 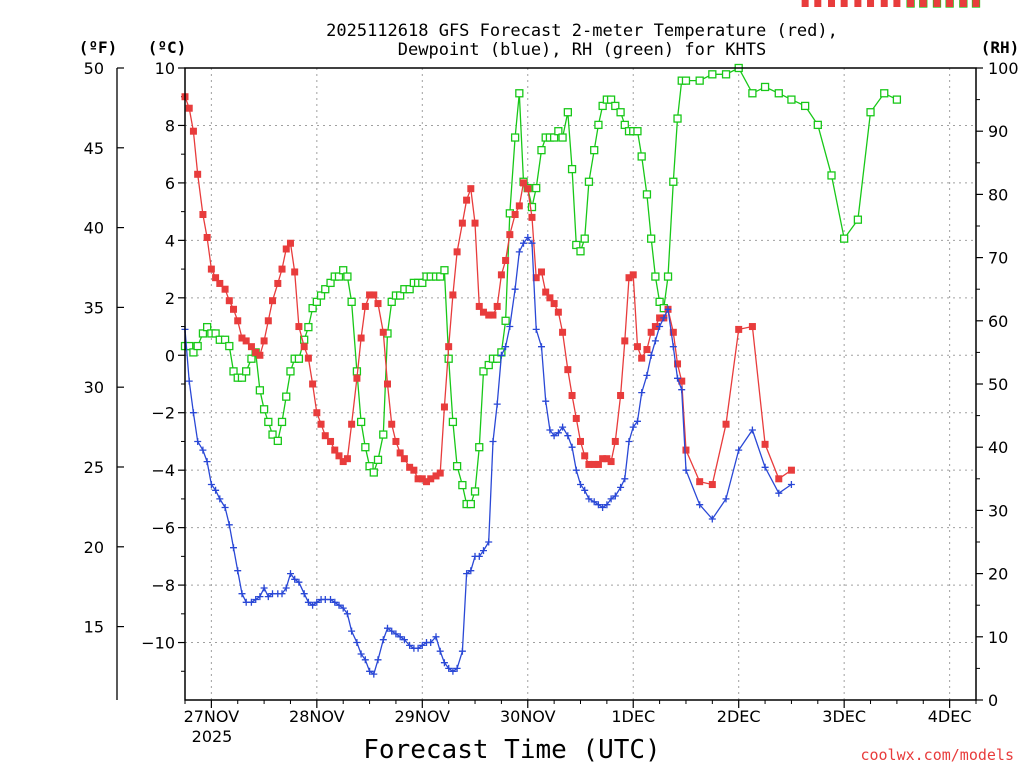 I want to click on celsius-tick-label: −6, so click(x=163, y=528).